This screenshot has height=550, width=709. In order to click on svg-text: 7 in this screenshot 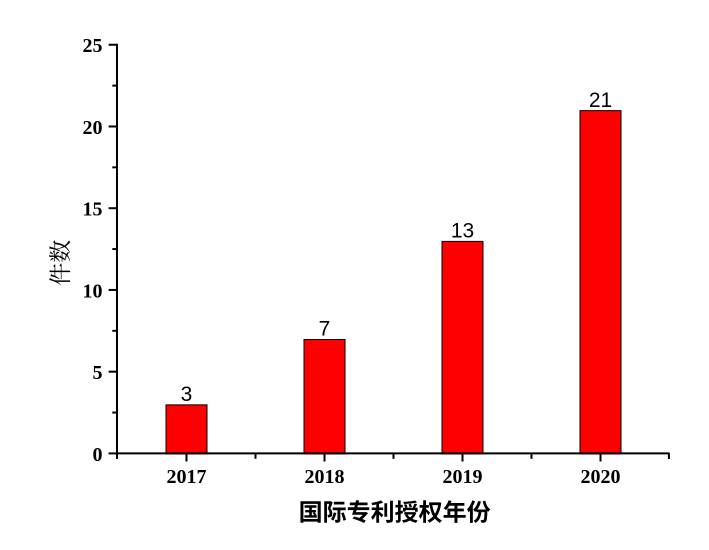, I will do `click(325, 329)`.